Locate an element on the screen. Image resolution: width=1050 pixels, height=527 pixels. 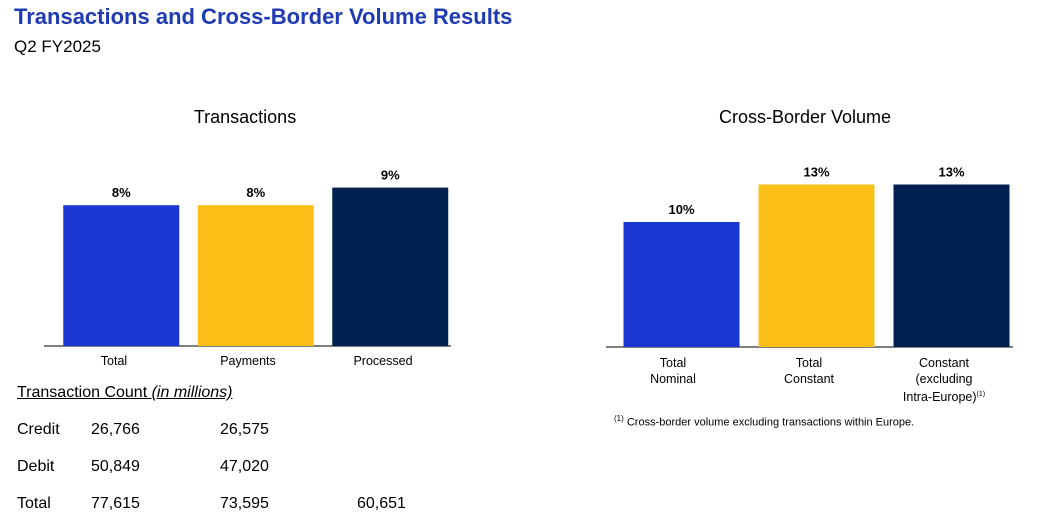
x-label-payments: Payments is located at coordinates (248, 361).